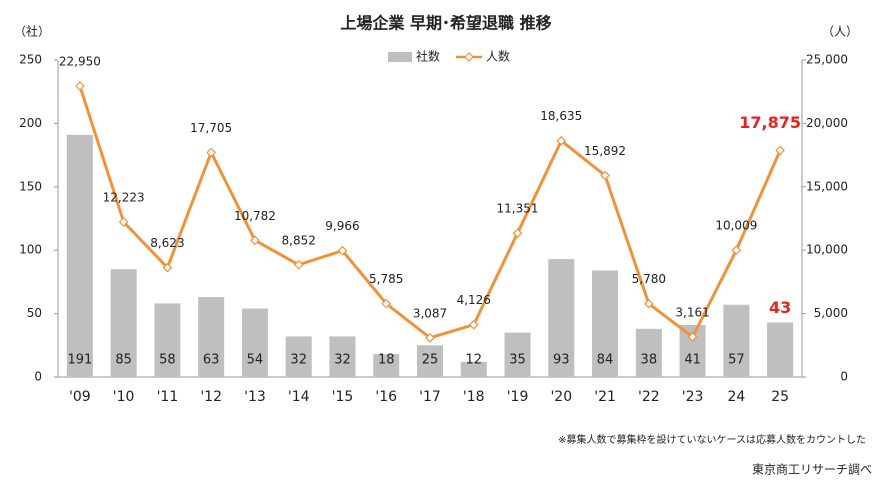 Image resolution: width=893 pixels, height=490 pixels. I want to click on line-label: 5,780, so click(649, 279).